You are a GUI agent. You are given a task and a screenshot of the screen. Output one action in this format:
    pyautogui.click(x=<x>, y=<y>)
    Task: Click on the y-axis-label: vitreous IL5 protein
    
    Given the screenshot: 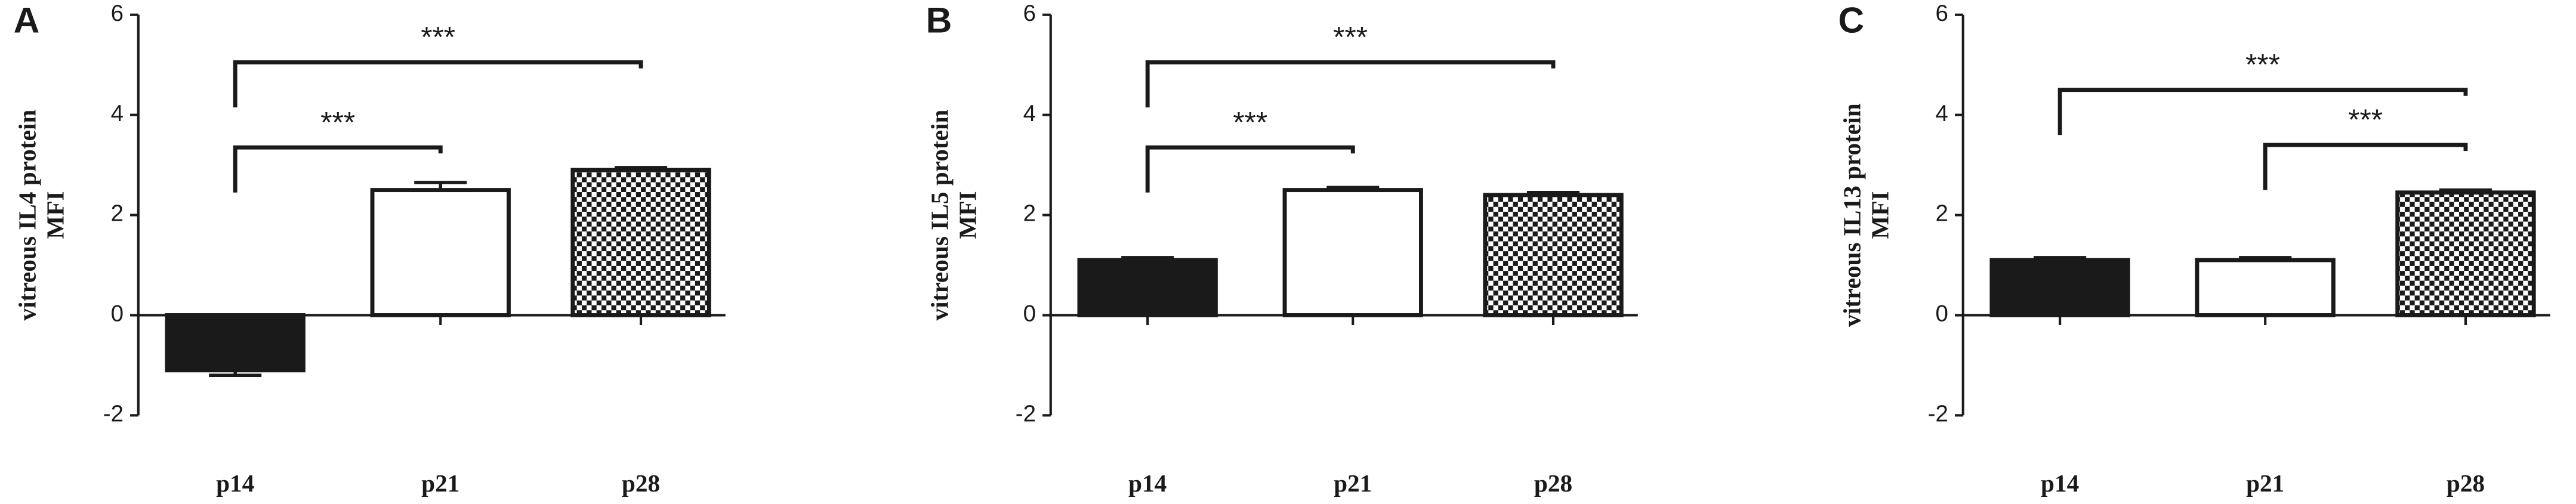 What is the action you would take?
    pyautogui.click(x=940, y=215)
    